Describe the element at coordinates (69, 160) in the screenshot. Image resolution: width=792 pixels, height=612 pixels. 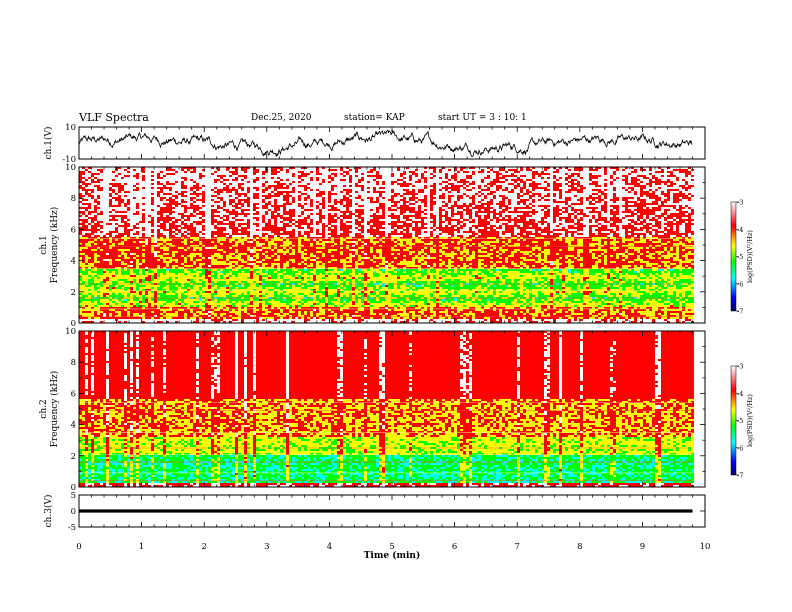
I see `y-tick-label: -10` at that location.